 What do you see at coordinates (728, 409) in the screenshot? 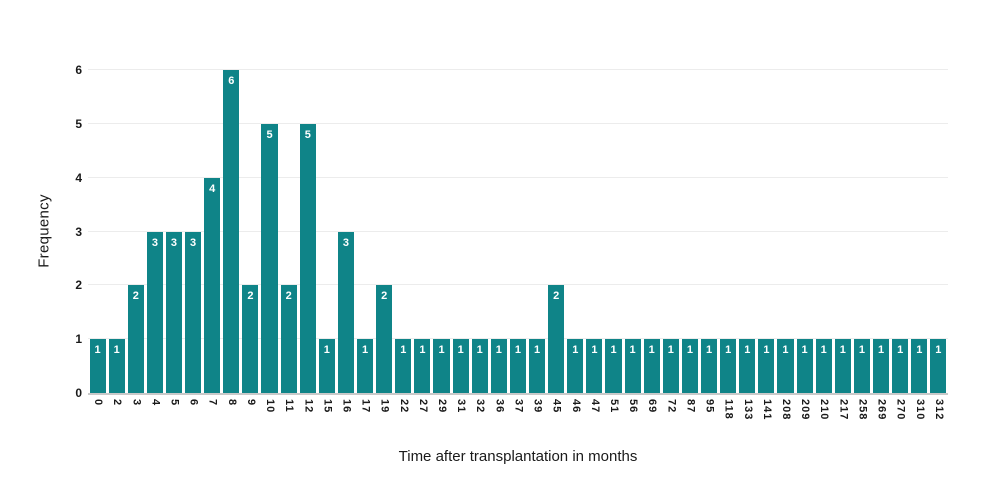
I see `x-tick-label: 118` at bounding box center [728, 409].